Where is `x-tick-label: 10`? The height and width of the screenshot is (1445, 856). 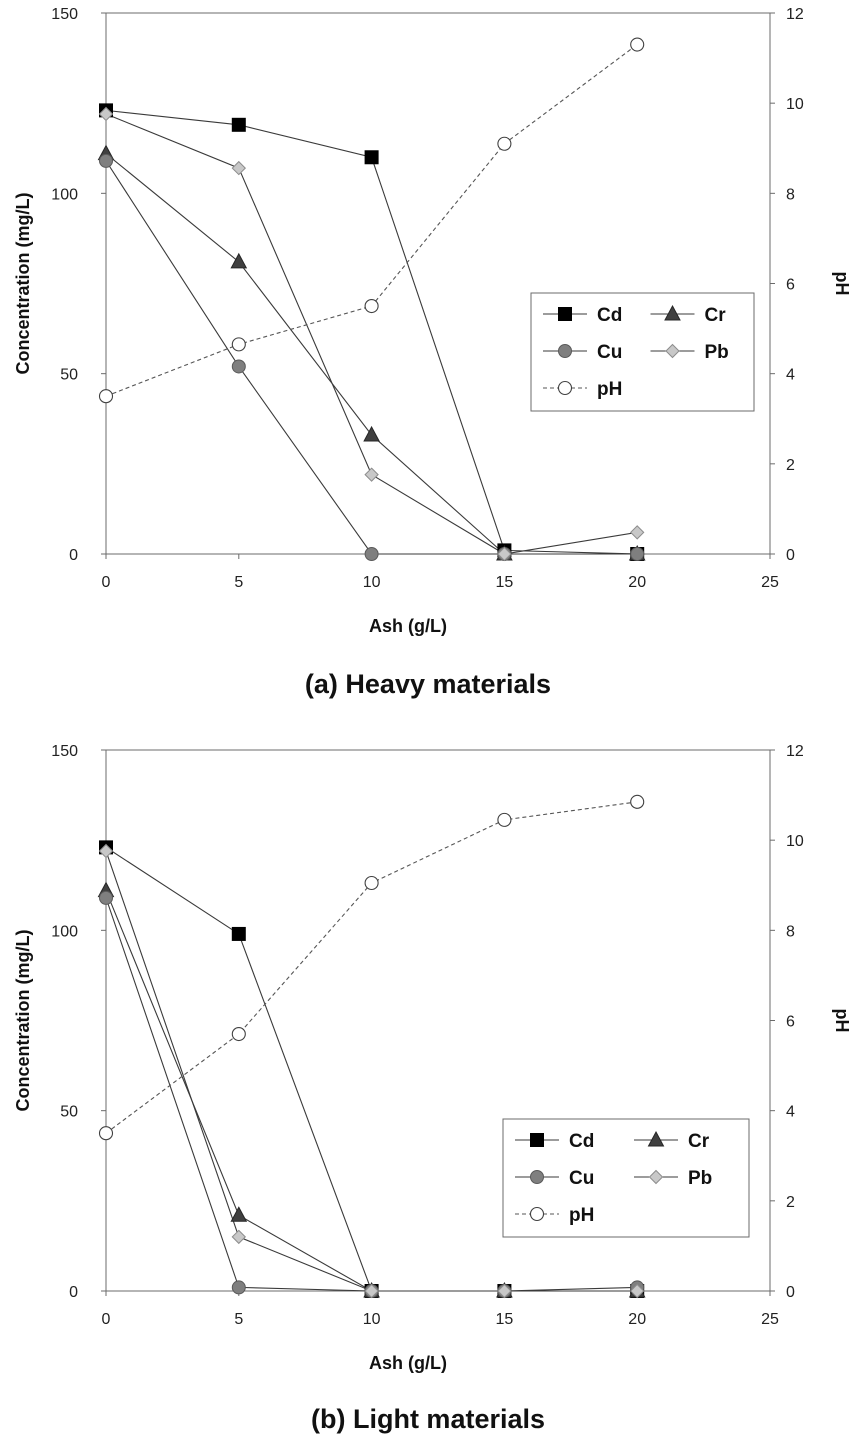 x-tick-label: 10 is located at coordinates (372, 582).